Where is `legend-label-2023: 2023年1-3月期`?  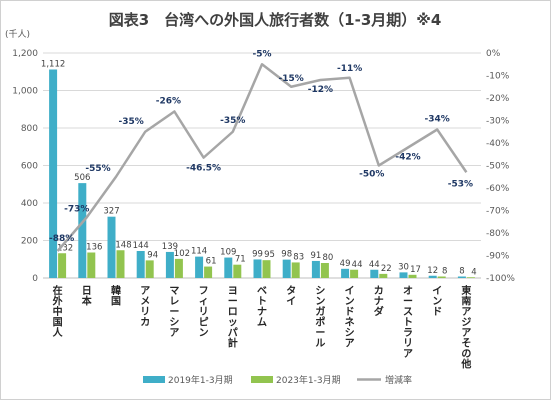
legend-label-2023: 2023年1-3月期 is located at coordinates (308, 380).